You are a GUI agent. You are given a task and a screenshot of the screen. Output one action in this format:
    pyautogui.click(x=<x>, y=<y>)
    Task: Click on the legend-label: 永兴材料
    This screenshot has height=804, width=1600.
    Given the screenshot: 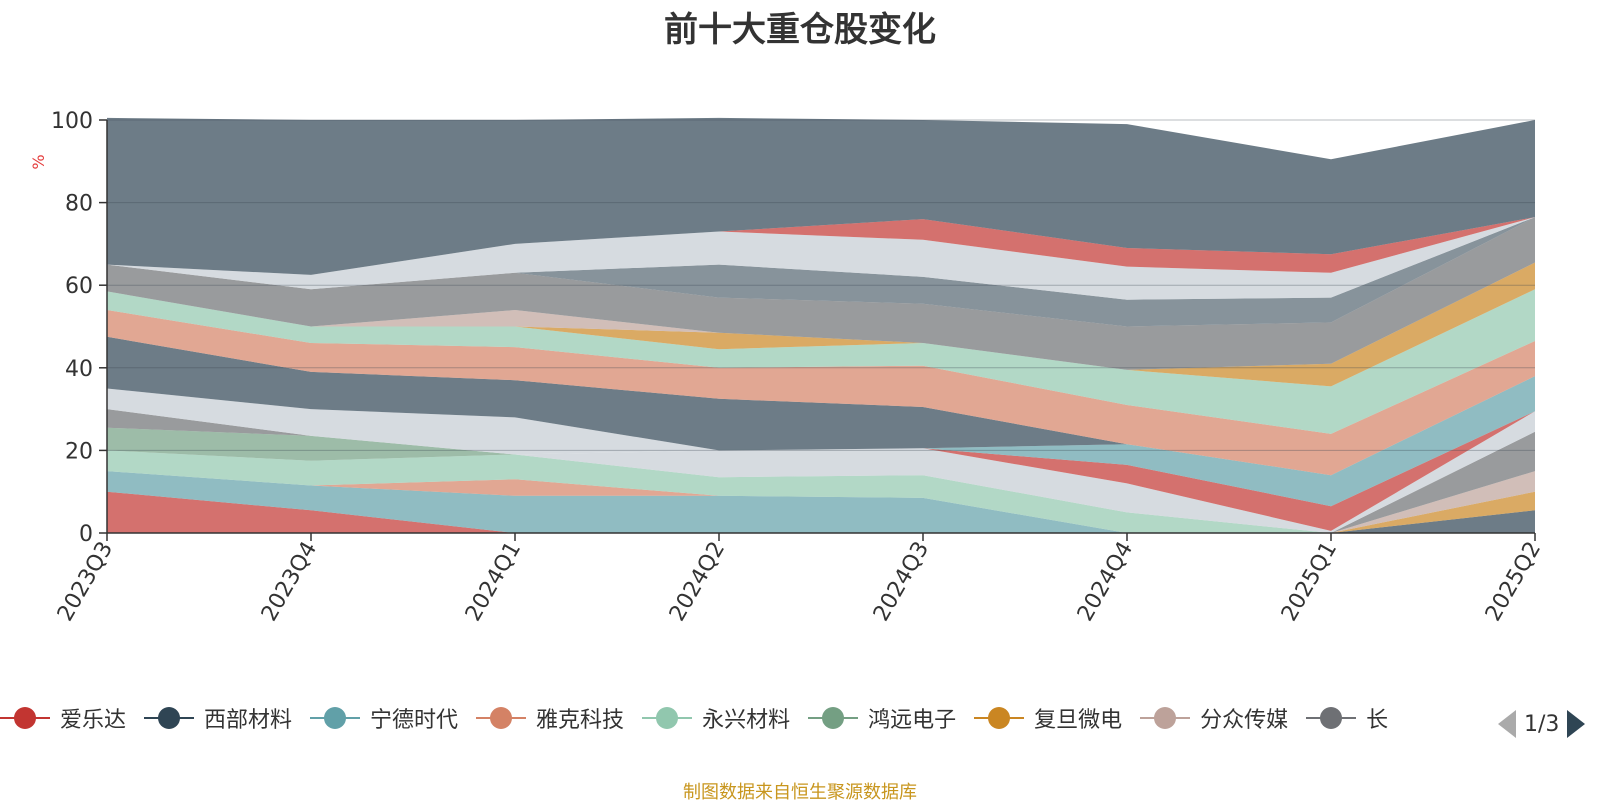 What is the action you would take?
    pyautogui.click(x=746, y=720)
    